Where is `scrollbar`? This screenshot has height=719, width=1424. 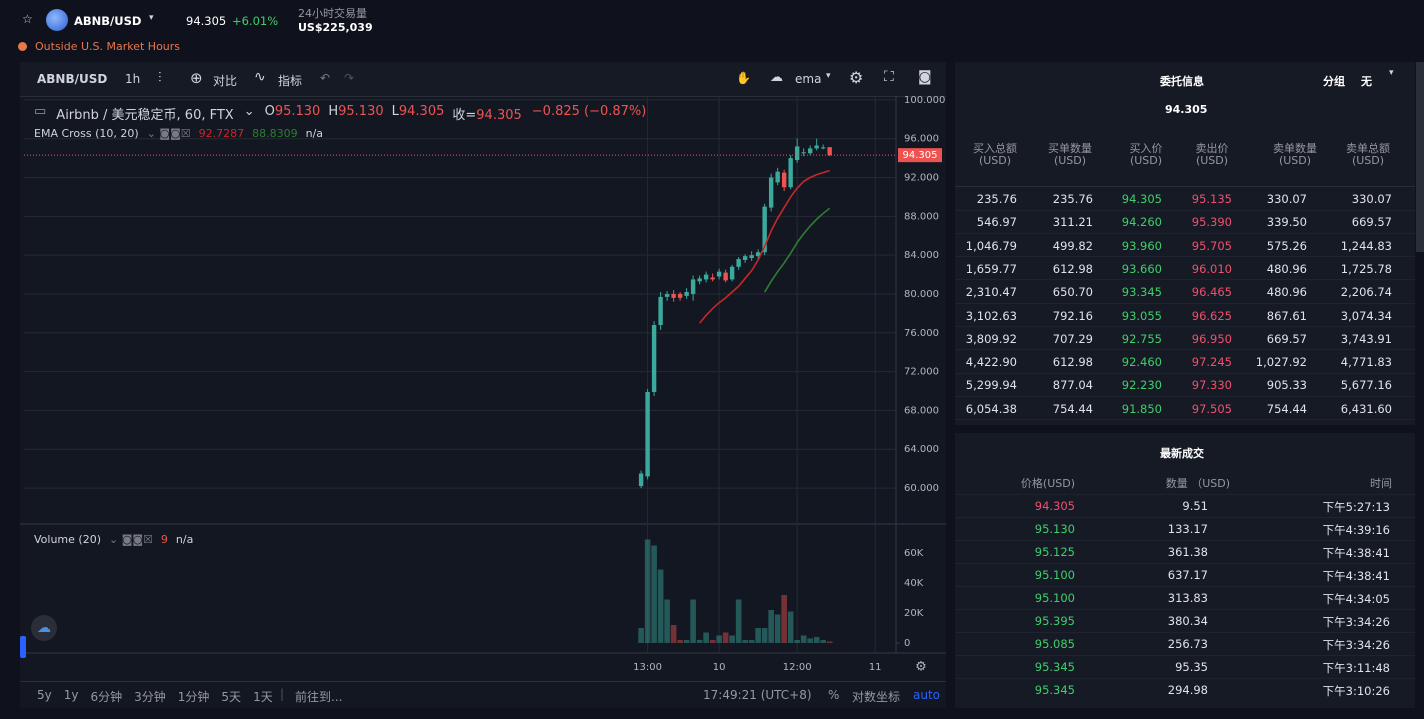 scrollbar is located at coordinates (1420, 157).